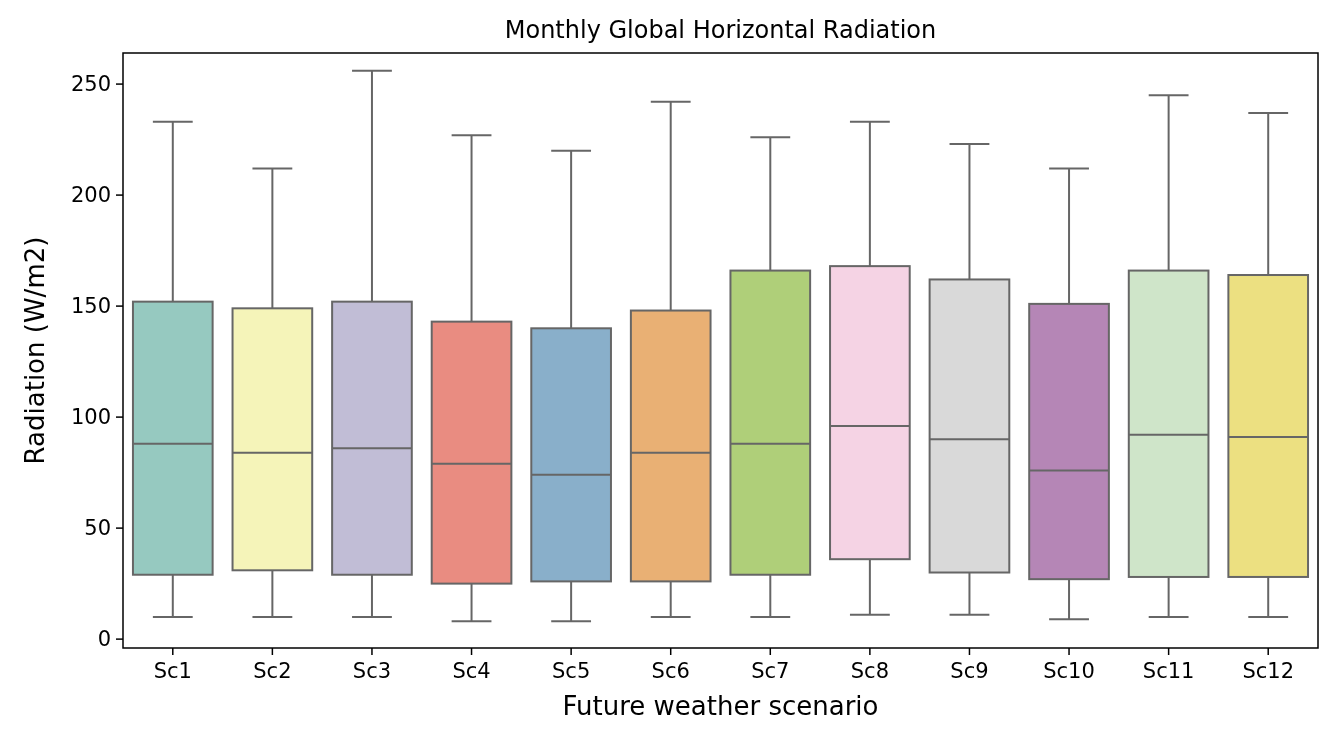  I want to click on x-tick-label: Sc12, so click(1268, 671).